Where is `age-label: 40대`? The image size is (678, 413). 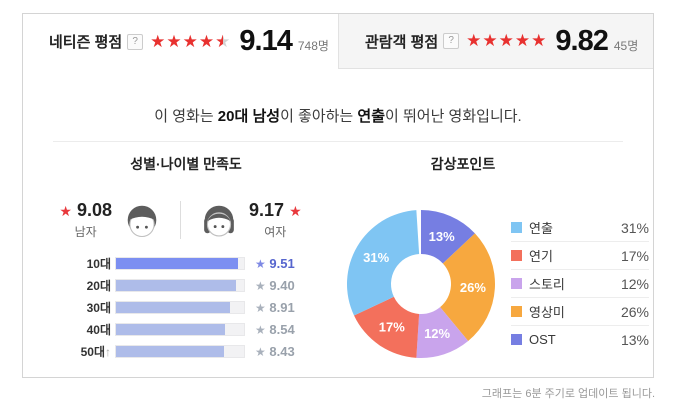
age-label: 40대 is located at coordinates (98, 329).